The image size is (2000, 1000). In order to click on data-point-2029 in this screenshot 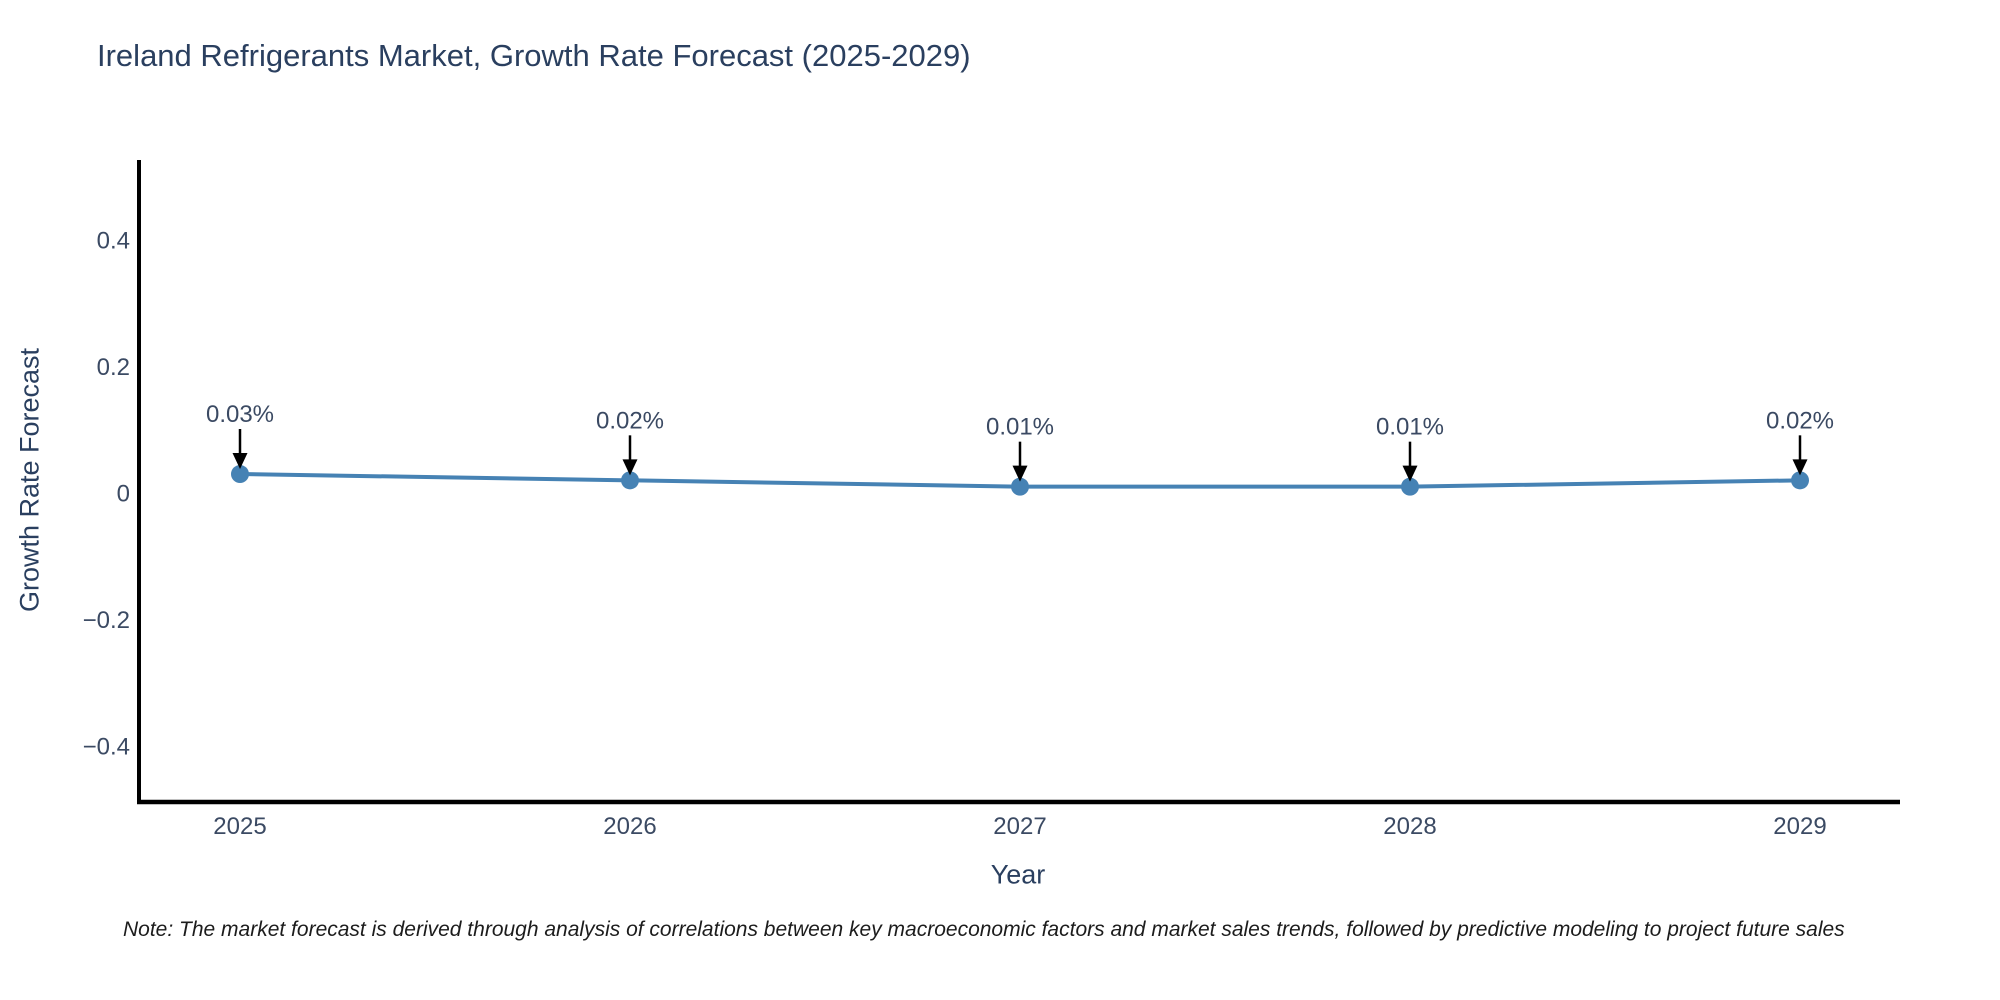, I will do `click(1800, 480)`.